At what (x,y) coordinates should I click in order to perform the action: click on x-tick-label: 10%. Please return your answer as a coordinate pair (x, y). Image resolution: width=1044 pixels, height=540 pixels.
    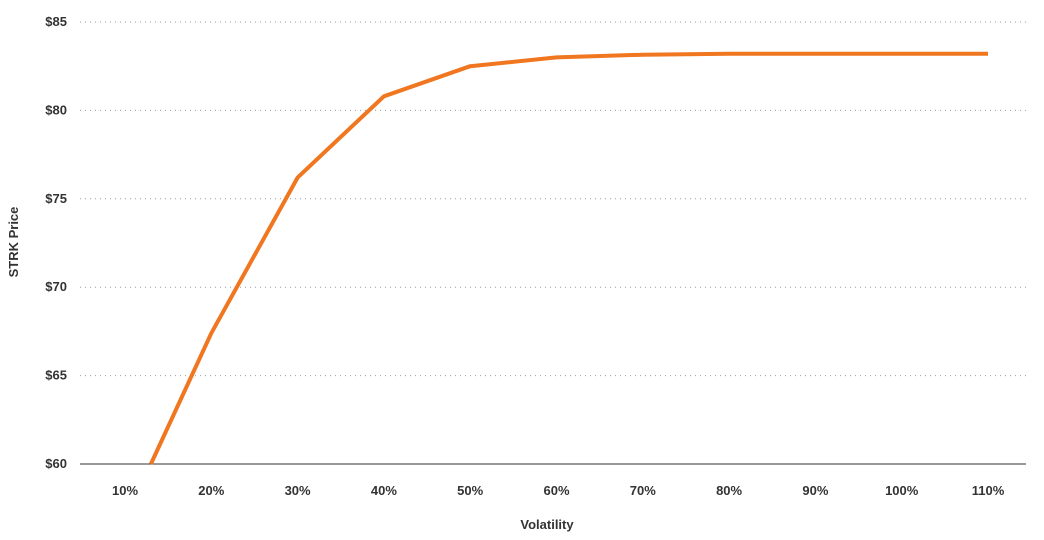
    Looking at the image, I should click on (125, 490).